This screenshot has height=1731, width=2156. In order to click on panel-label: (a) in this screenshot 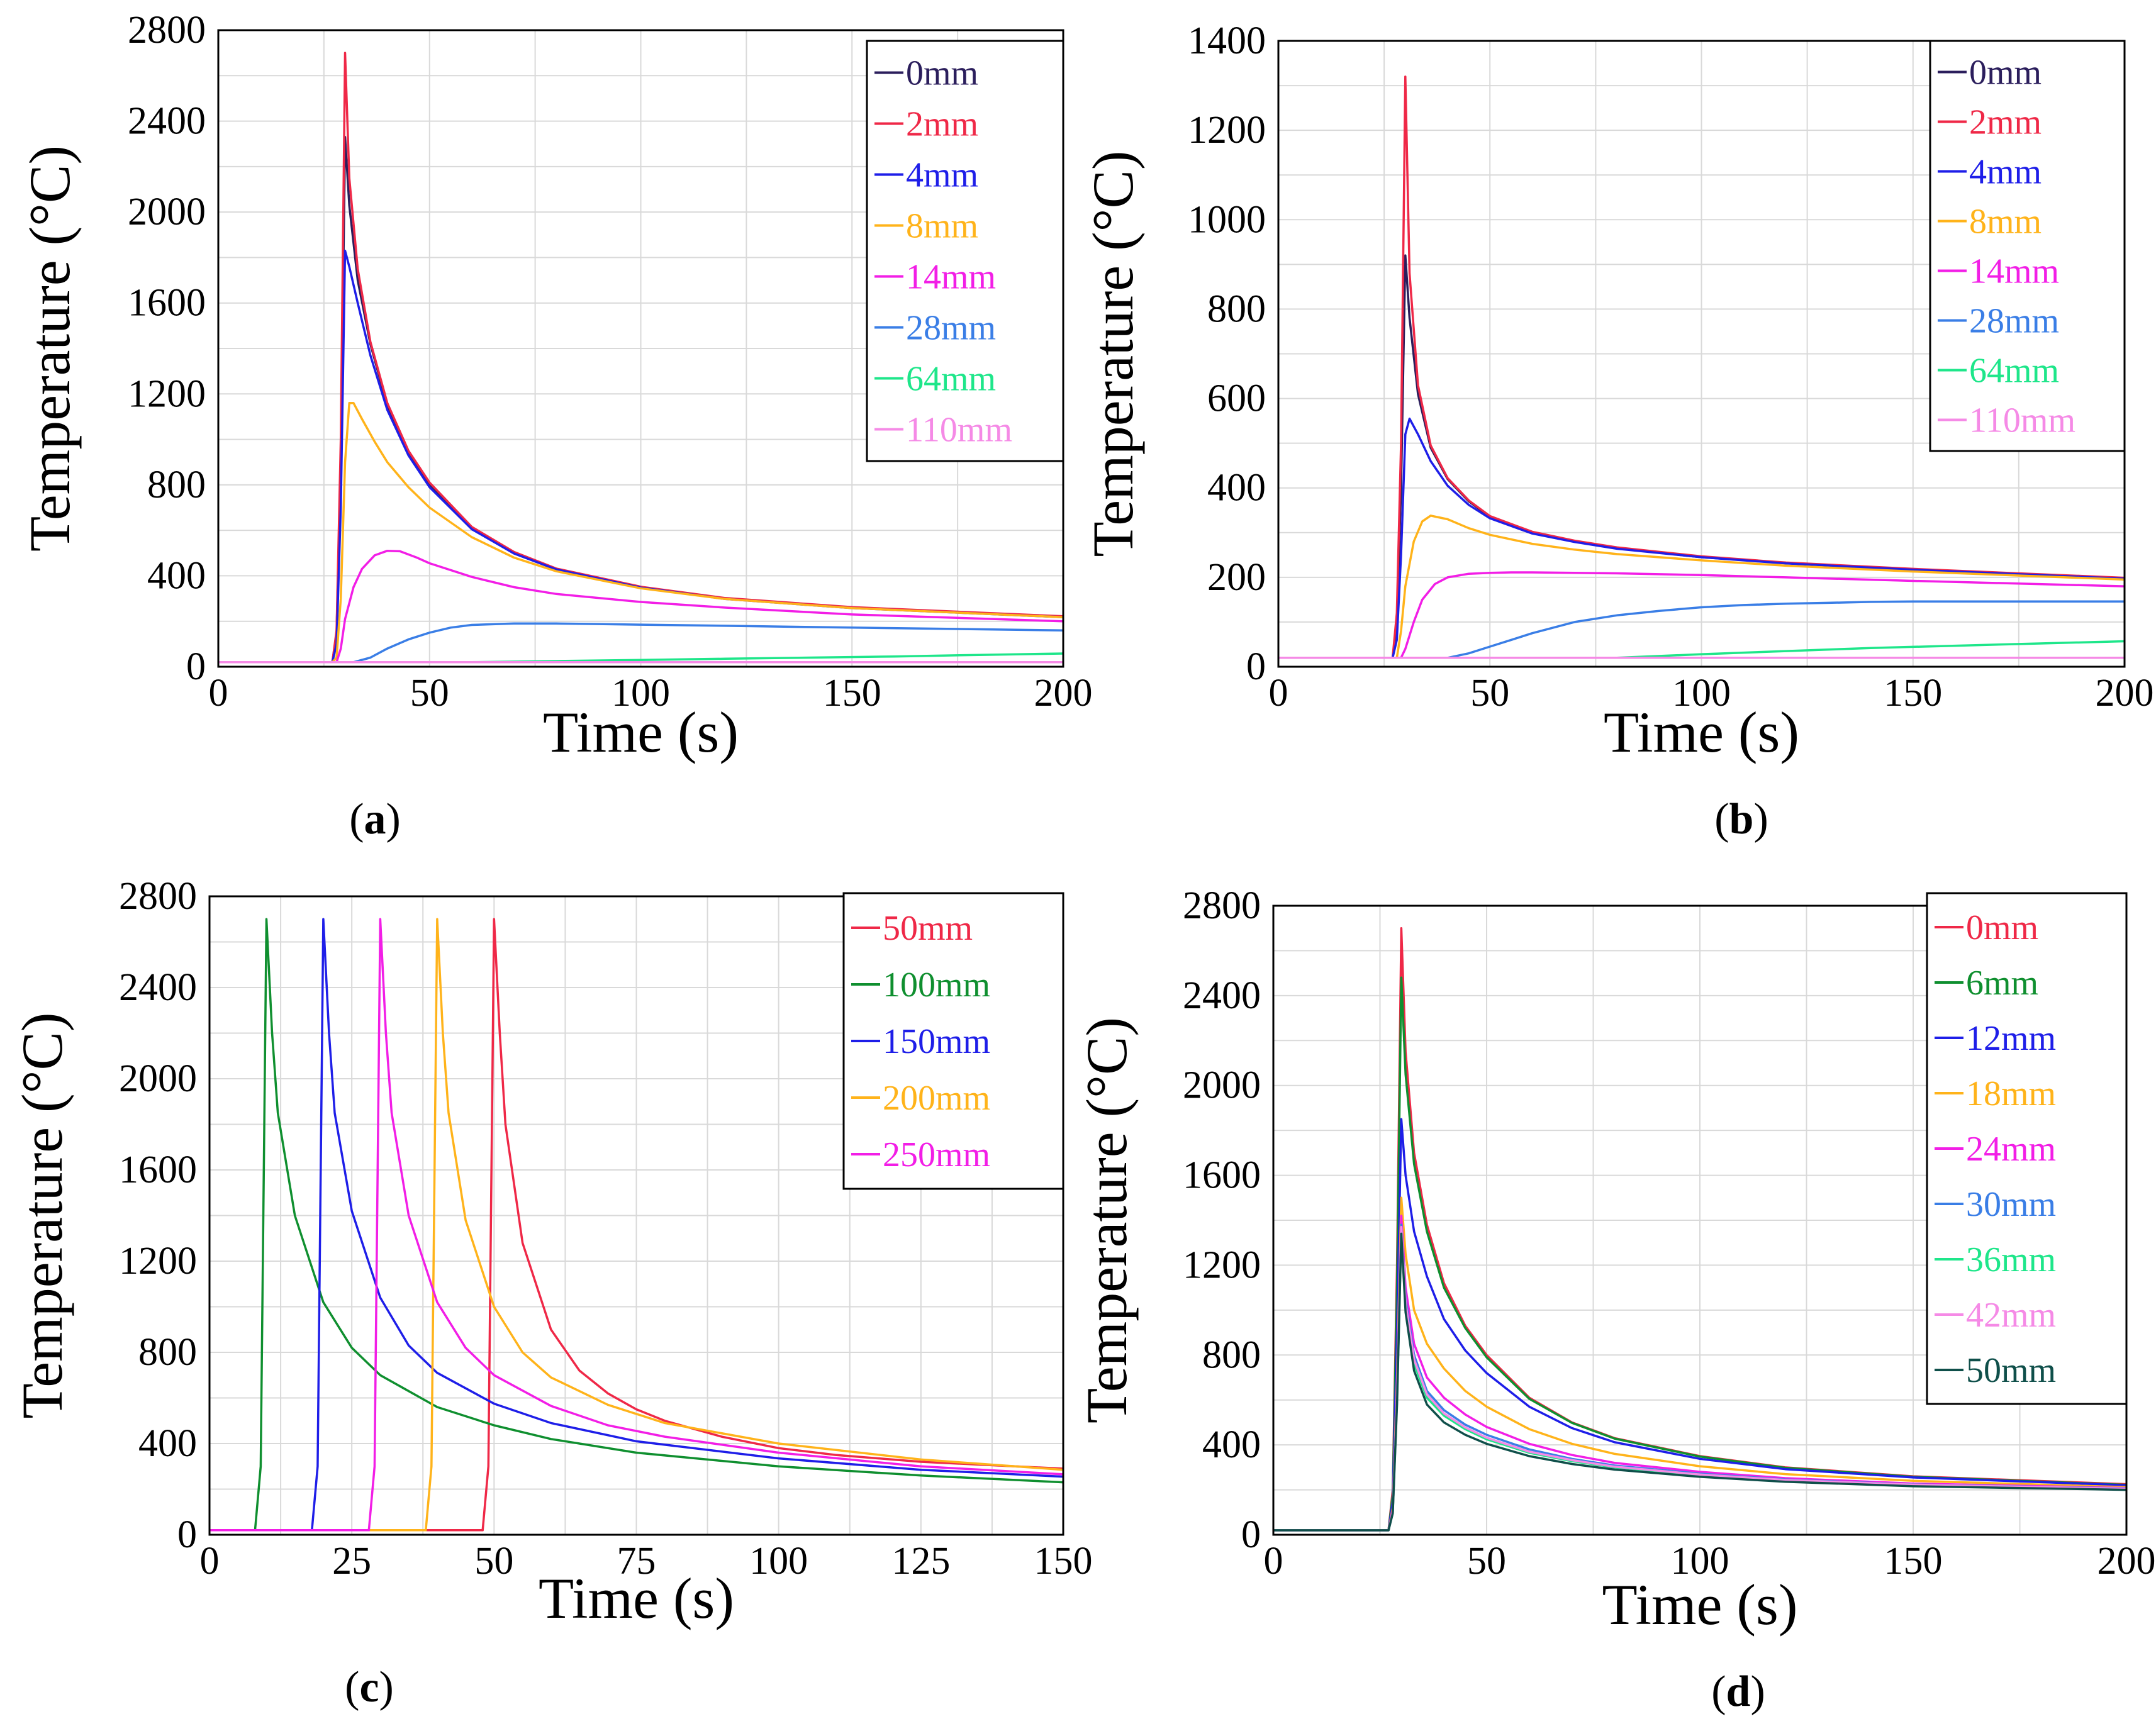, I will do `click(375, 819)`.